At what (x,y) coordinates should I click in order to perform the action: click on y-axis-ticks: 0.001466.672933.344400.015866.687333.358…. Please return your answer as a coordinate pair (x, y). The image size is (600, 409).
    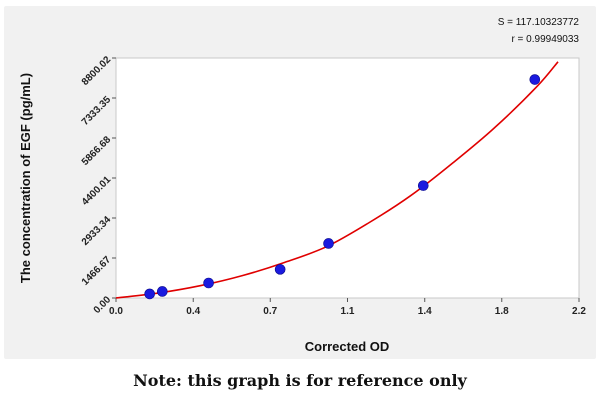
    Looking at the image, I should click on (98, 185).